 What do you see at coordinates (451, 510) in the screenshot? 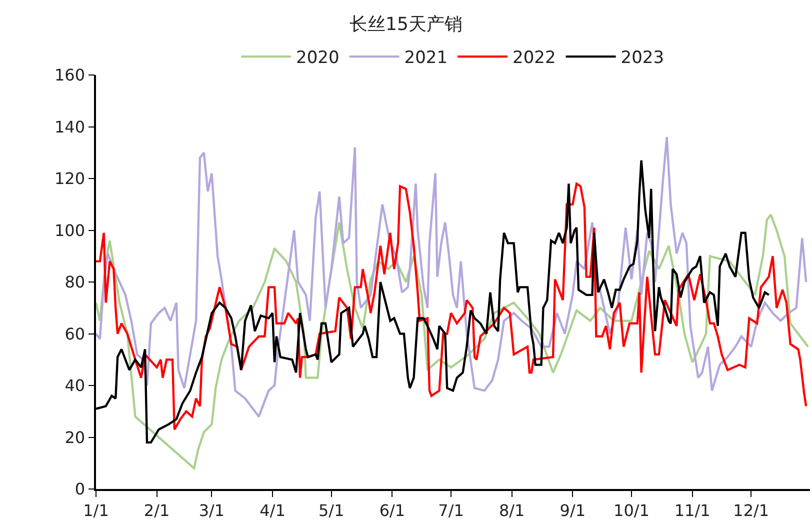
I see `x-tick-label: 7/1` at bounding box center [451, 510].